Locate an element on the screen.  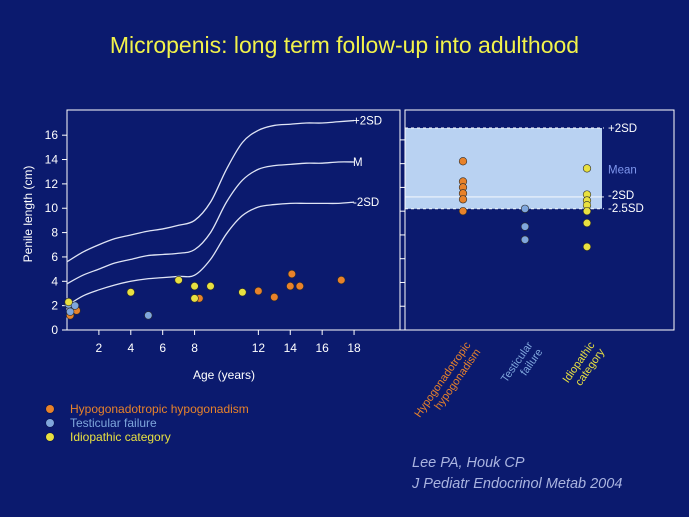
curve-label: M is located at coordinates (358, 163).